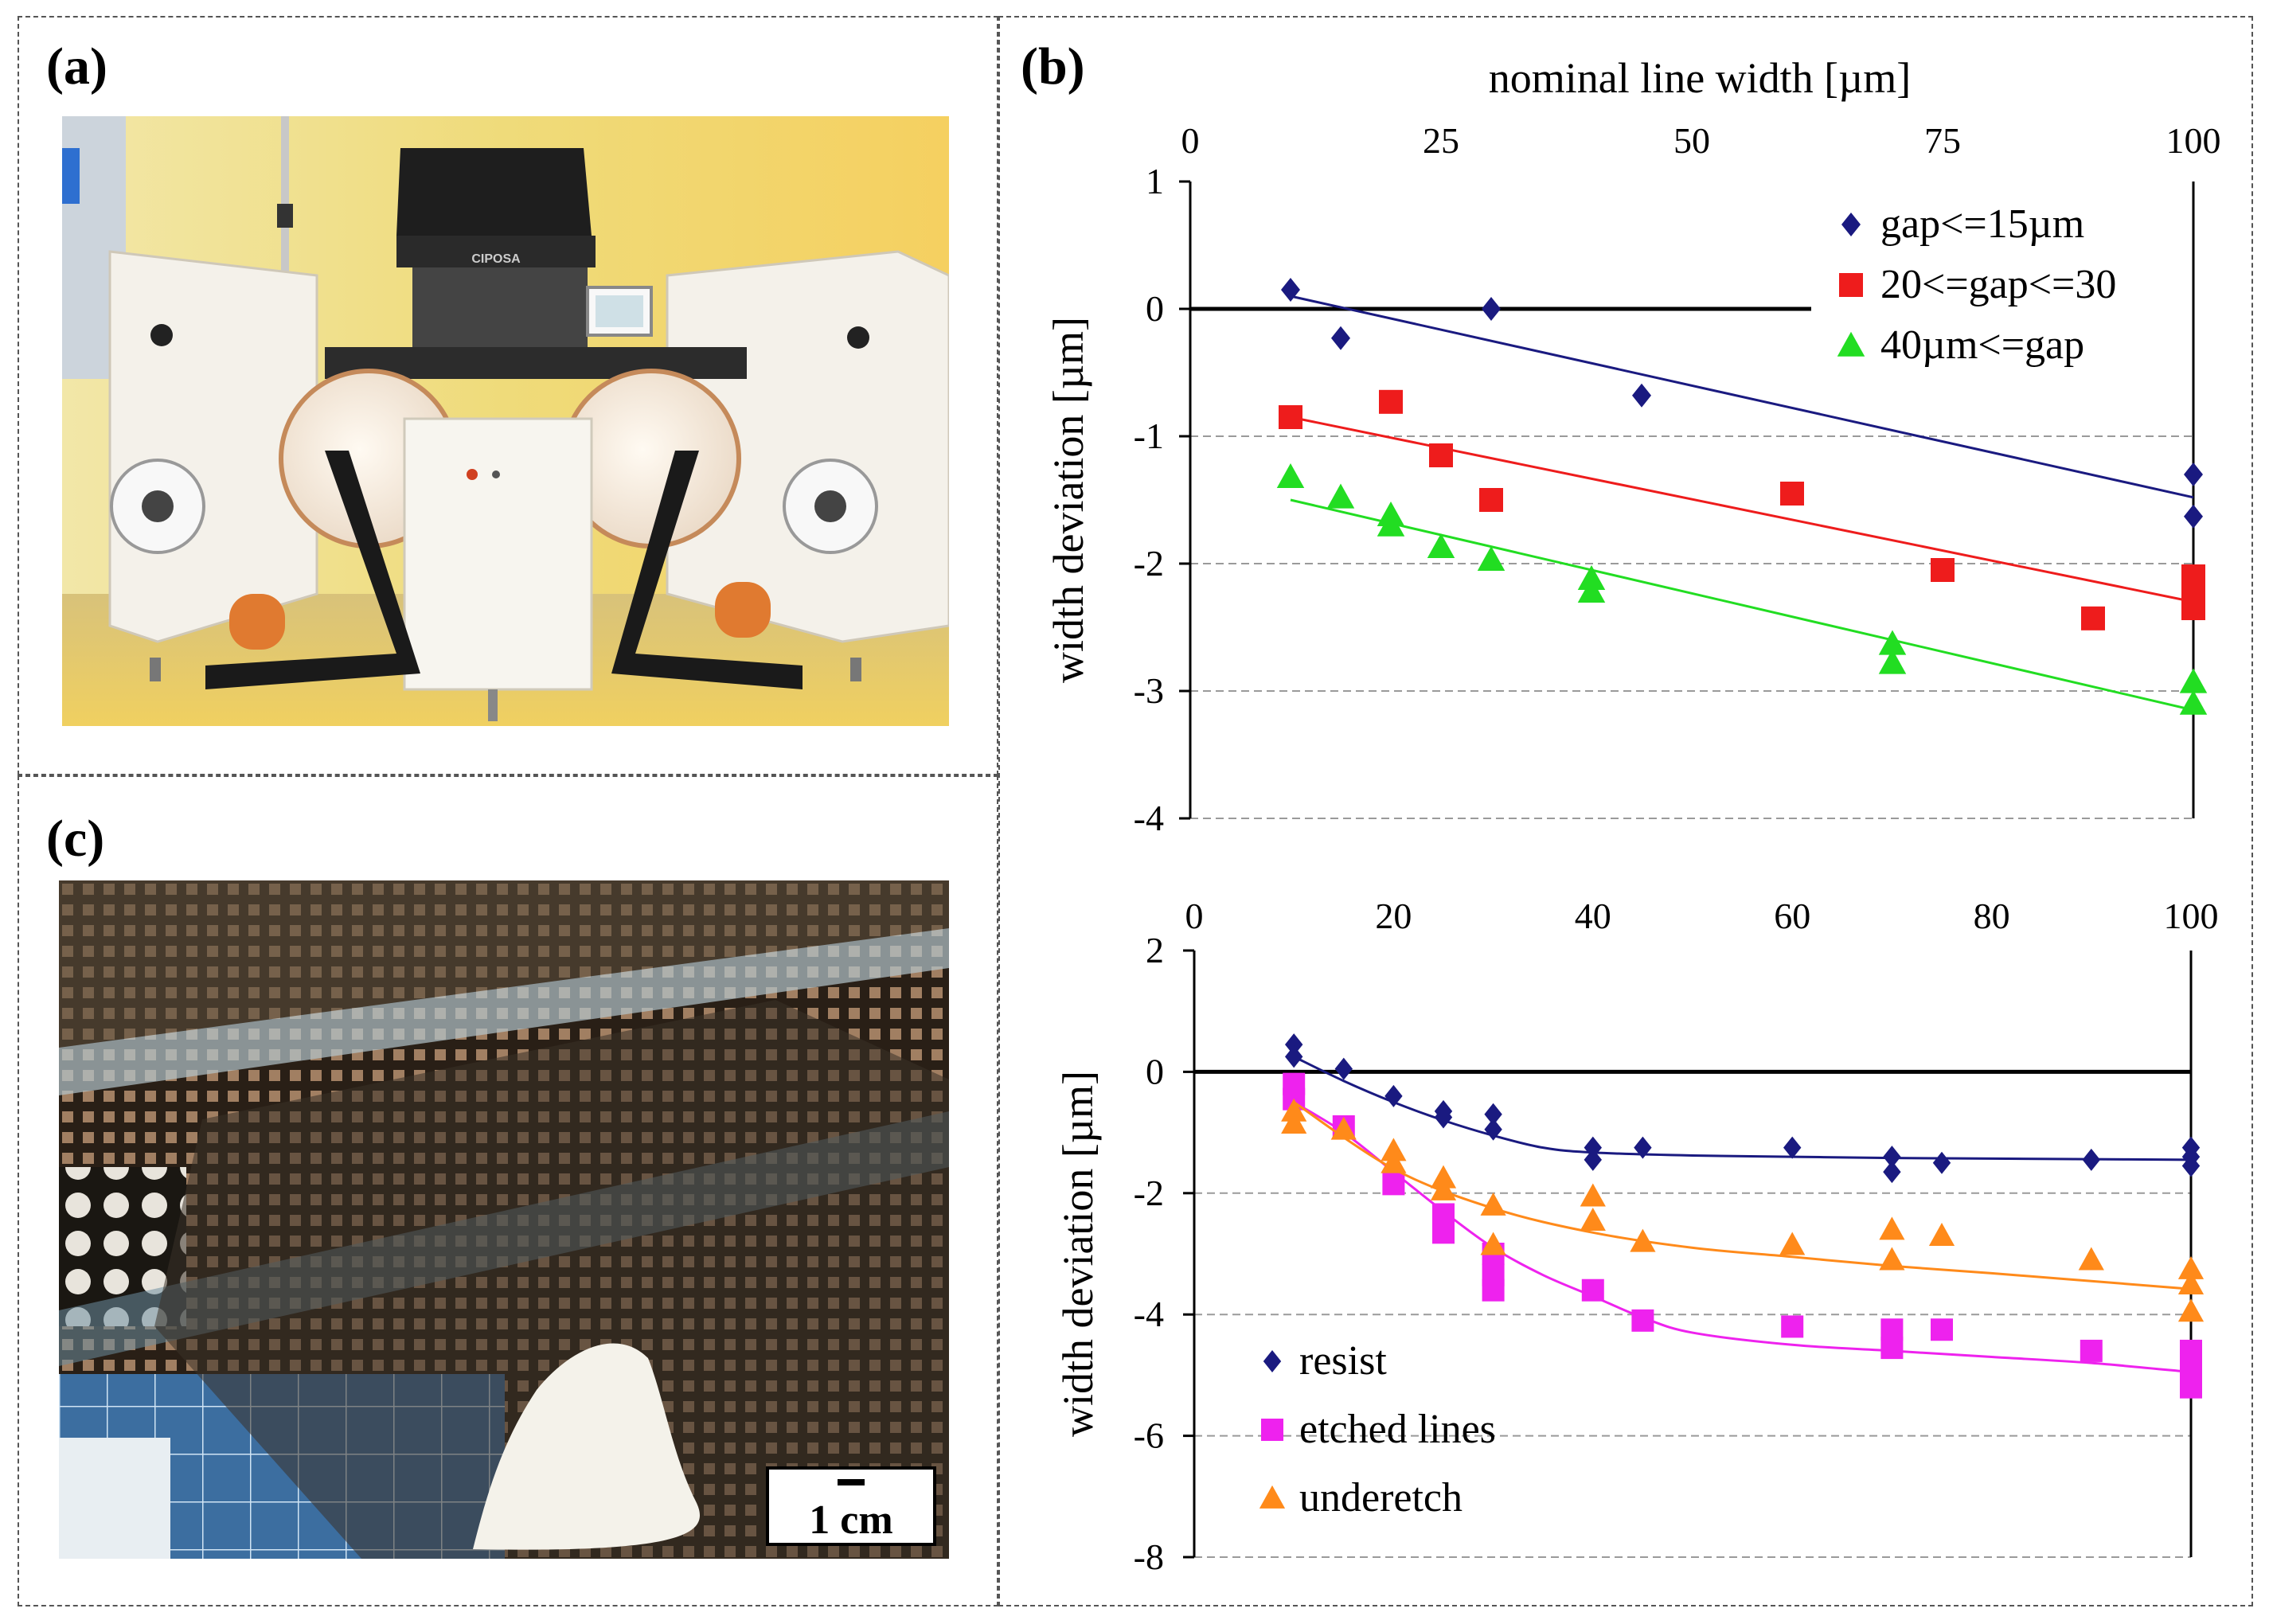  I want to click on y-tick-label: 0, so click(1155, 1071).